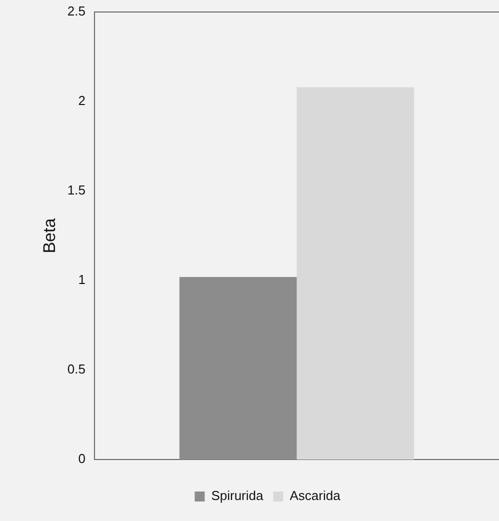 This screenshot has height=521, width=499. What do you see at coordinates (49, 236) in the screenshot?
I see `y-axis-title: Beta` at bounding box center [49, 236].